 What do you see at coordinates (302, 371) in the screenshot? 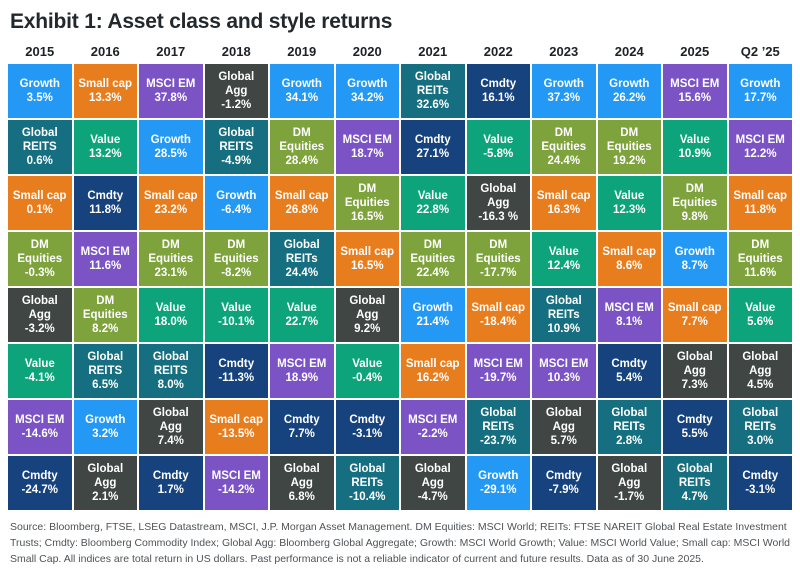
I see `return-cell-2019-rank6: MSCI EM 18.9%` at bounding box center [302, 371].